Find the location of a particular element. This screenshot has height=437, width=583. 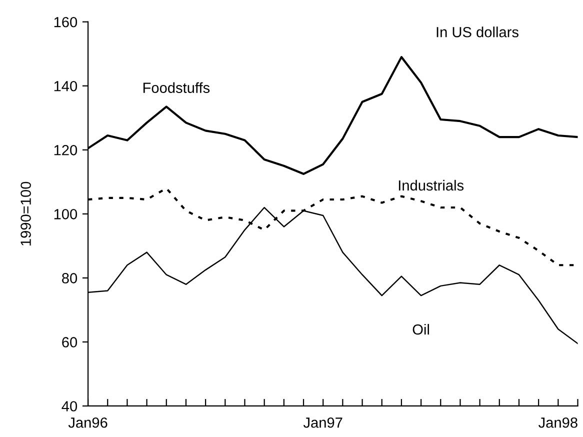

y-tick-label: 100 is located at coordinates (66, 214).